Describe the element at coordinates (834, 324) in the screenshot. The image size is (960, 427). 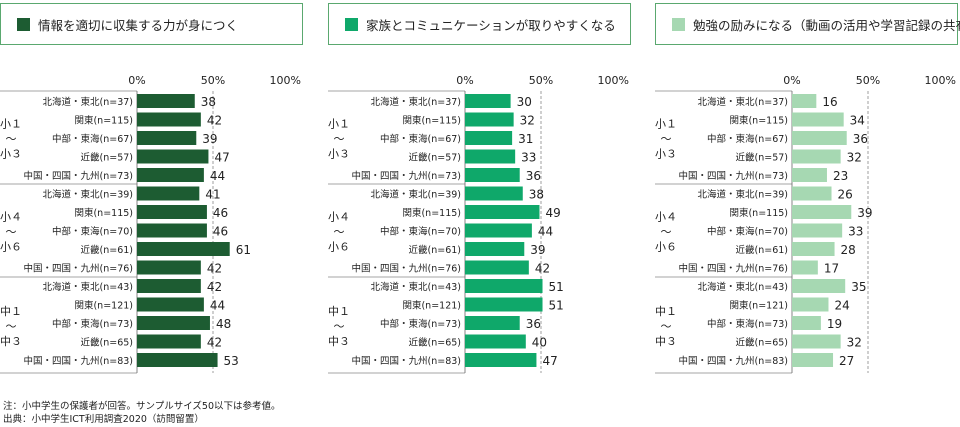
I see `value-label: 19` at that location.